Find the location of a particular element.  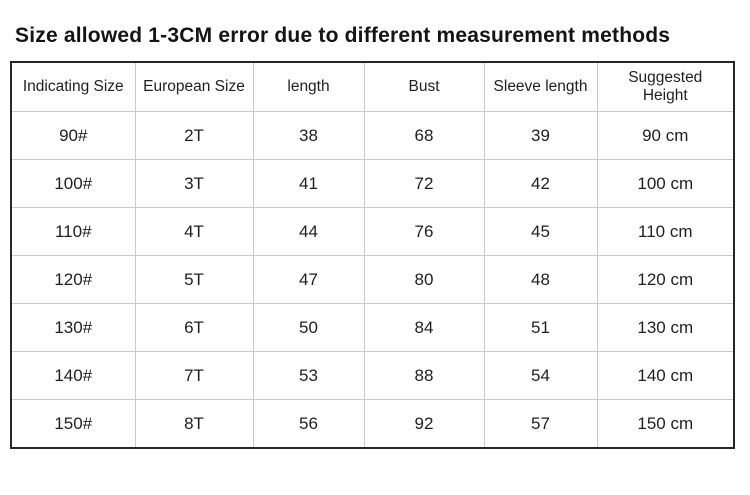

table-cell: 150 cm is located at coordinates (665, 424).